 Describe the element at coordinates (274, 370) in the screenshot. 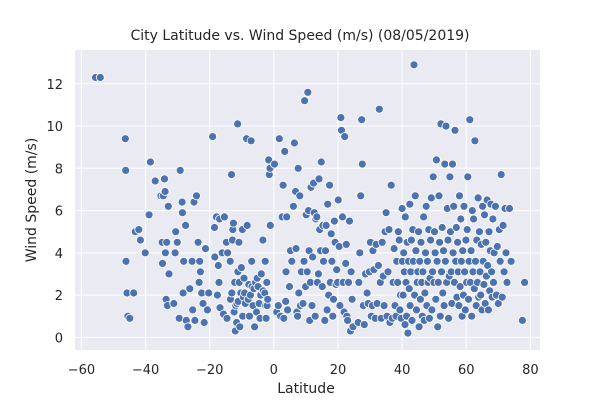

I see `x-tick-label: 0` at that location.